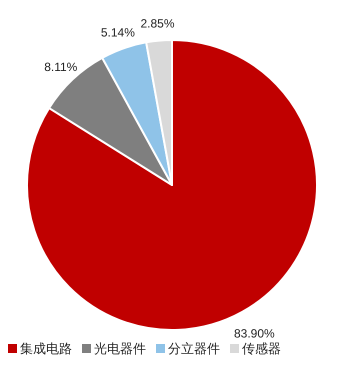 Image resolution: width=355 pixels, height=369 pixels. Describe the element at coordinates (118, 32) in the screenshot. I see `data-label: 5.14%` at that location.